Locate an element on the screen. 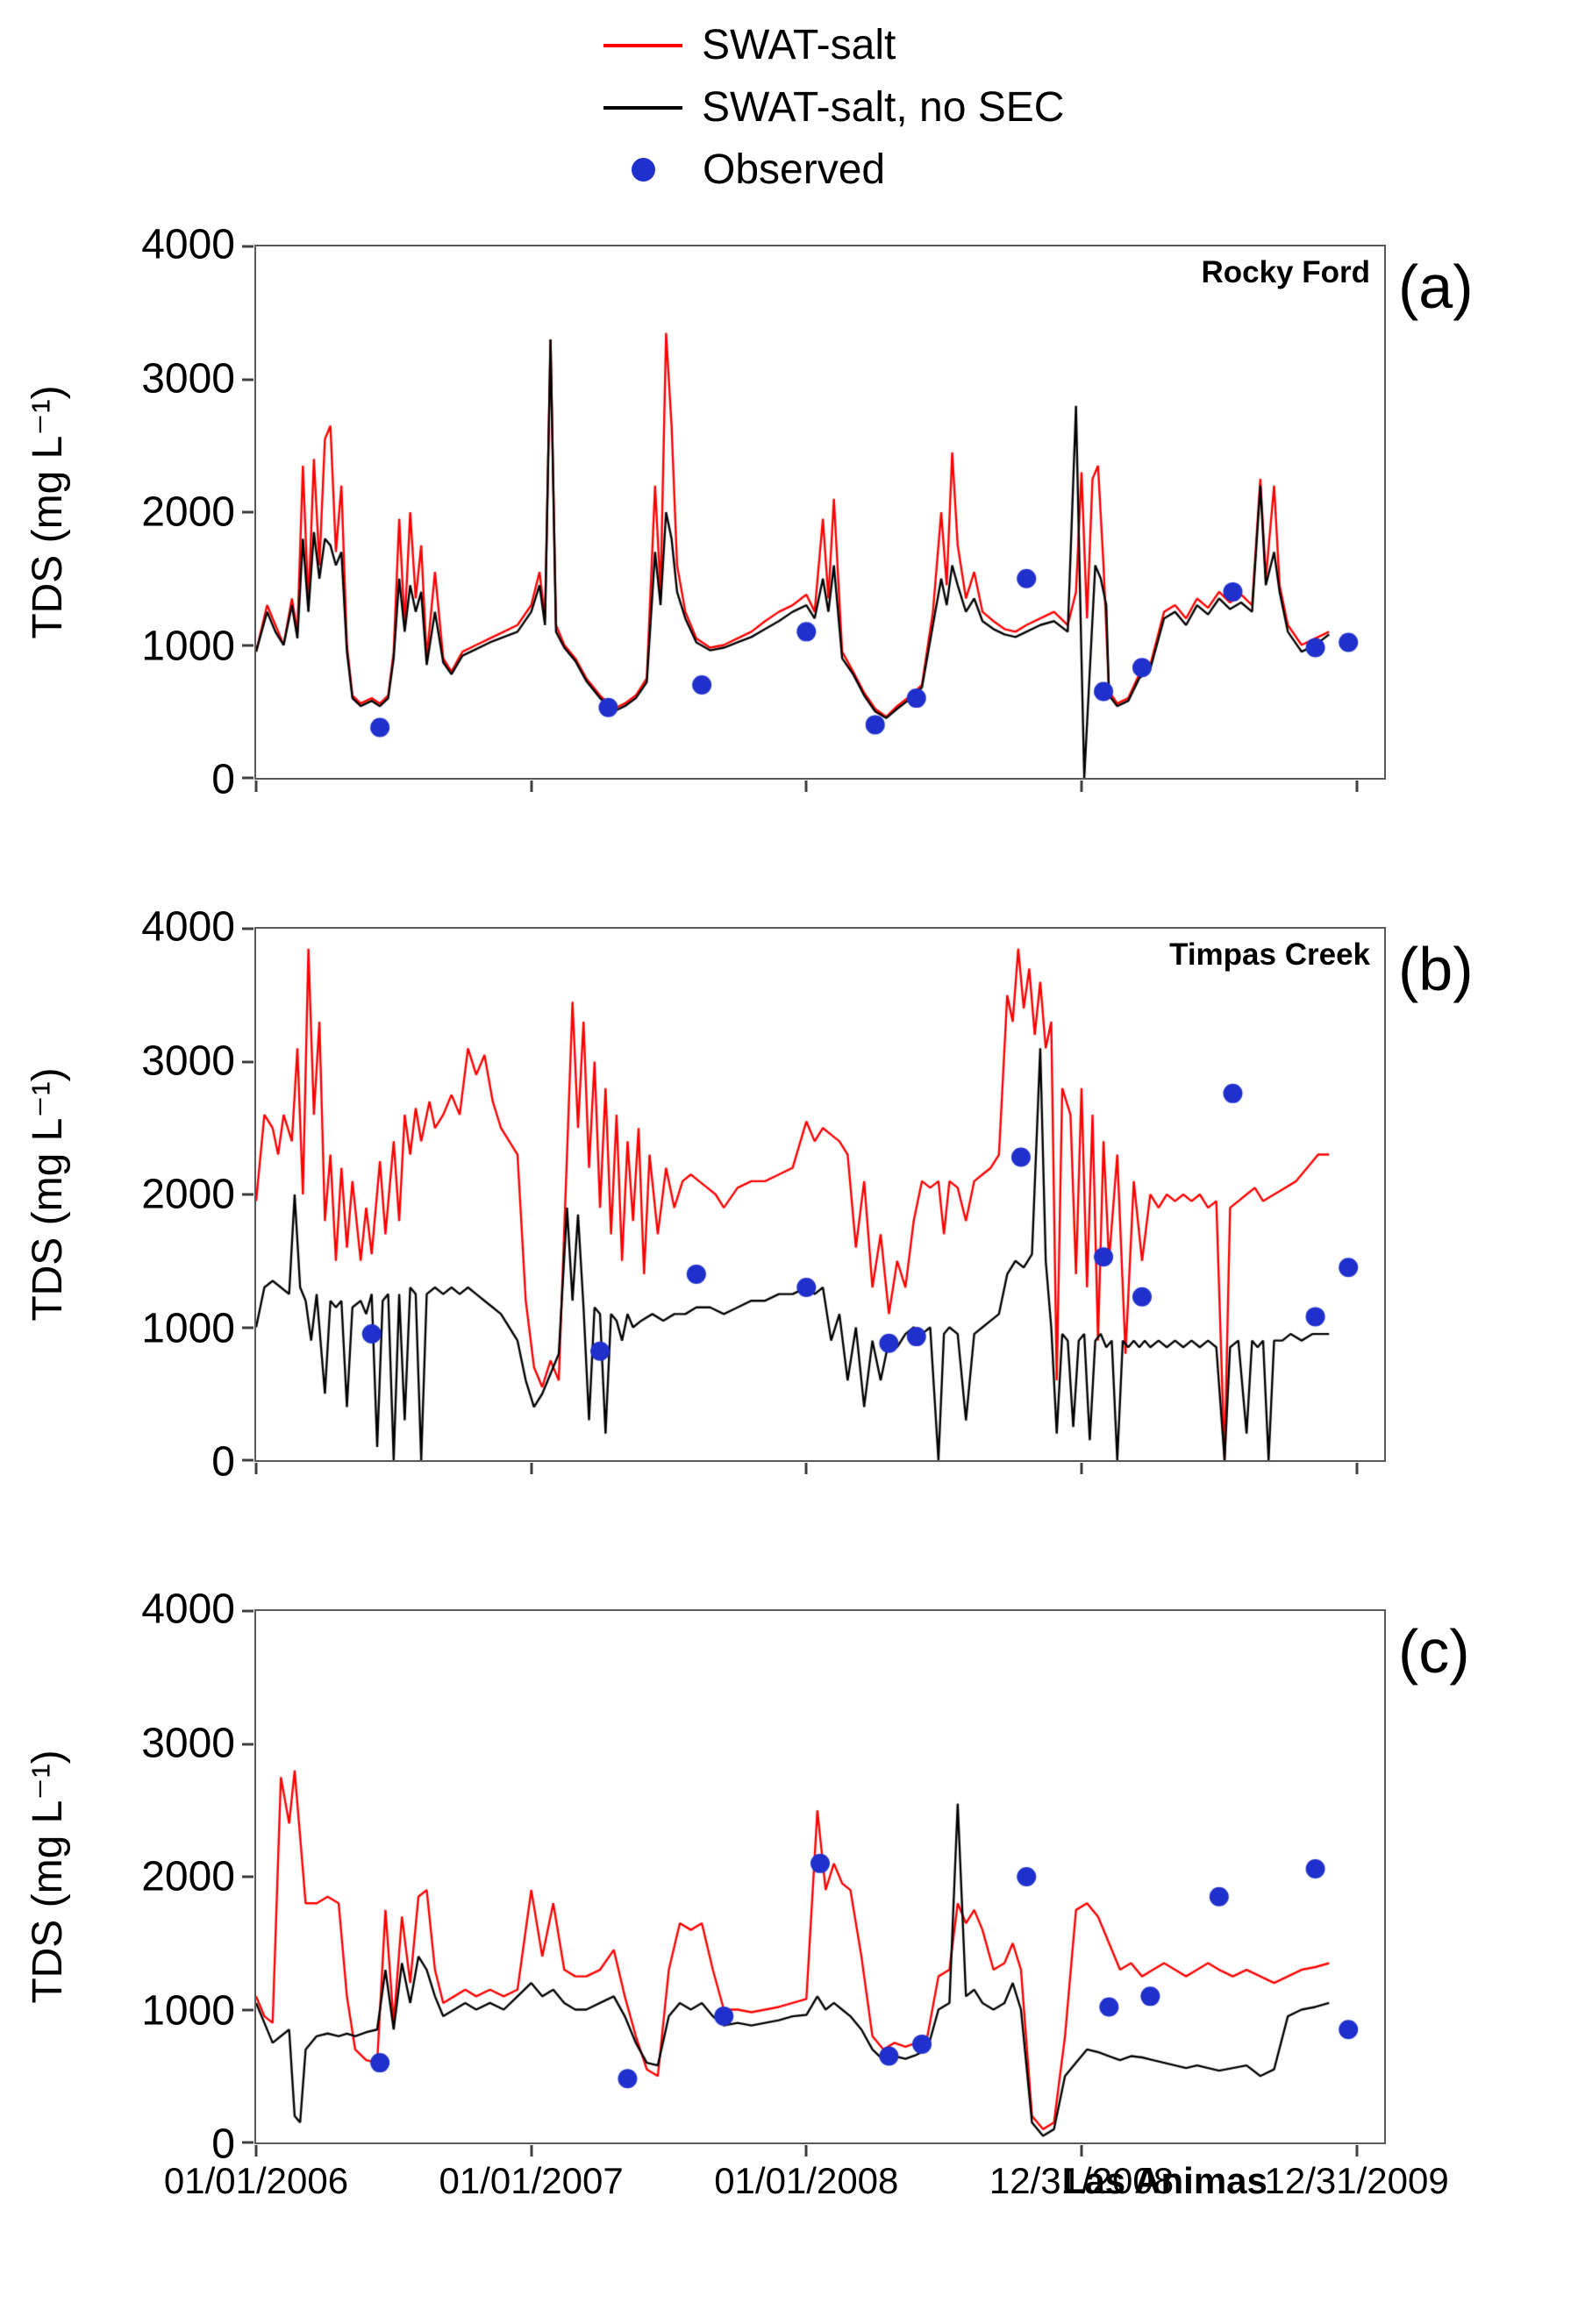 Image resolution: width=1578 pixels, height=2324 pixels. black-line-marker-icon is located at coordinates (642, 107).